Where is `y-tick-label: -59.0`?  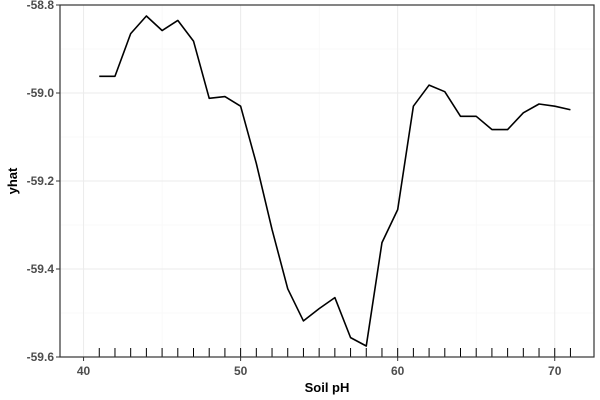
y-tick-label: -59.0 is located at coordinates (41, 93).